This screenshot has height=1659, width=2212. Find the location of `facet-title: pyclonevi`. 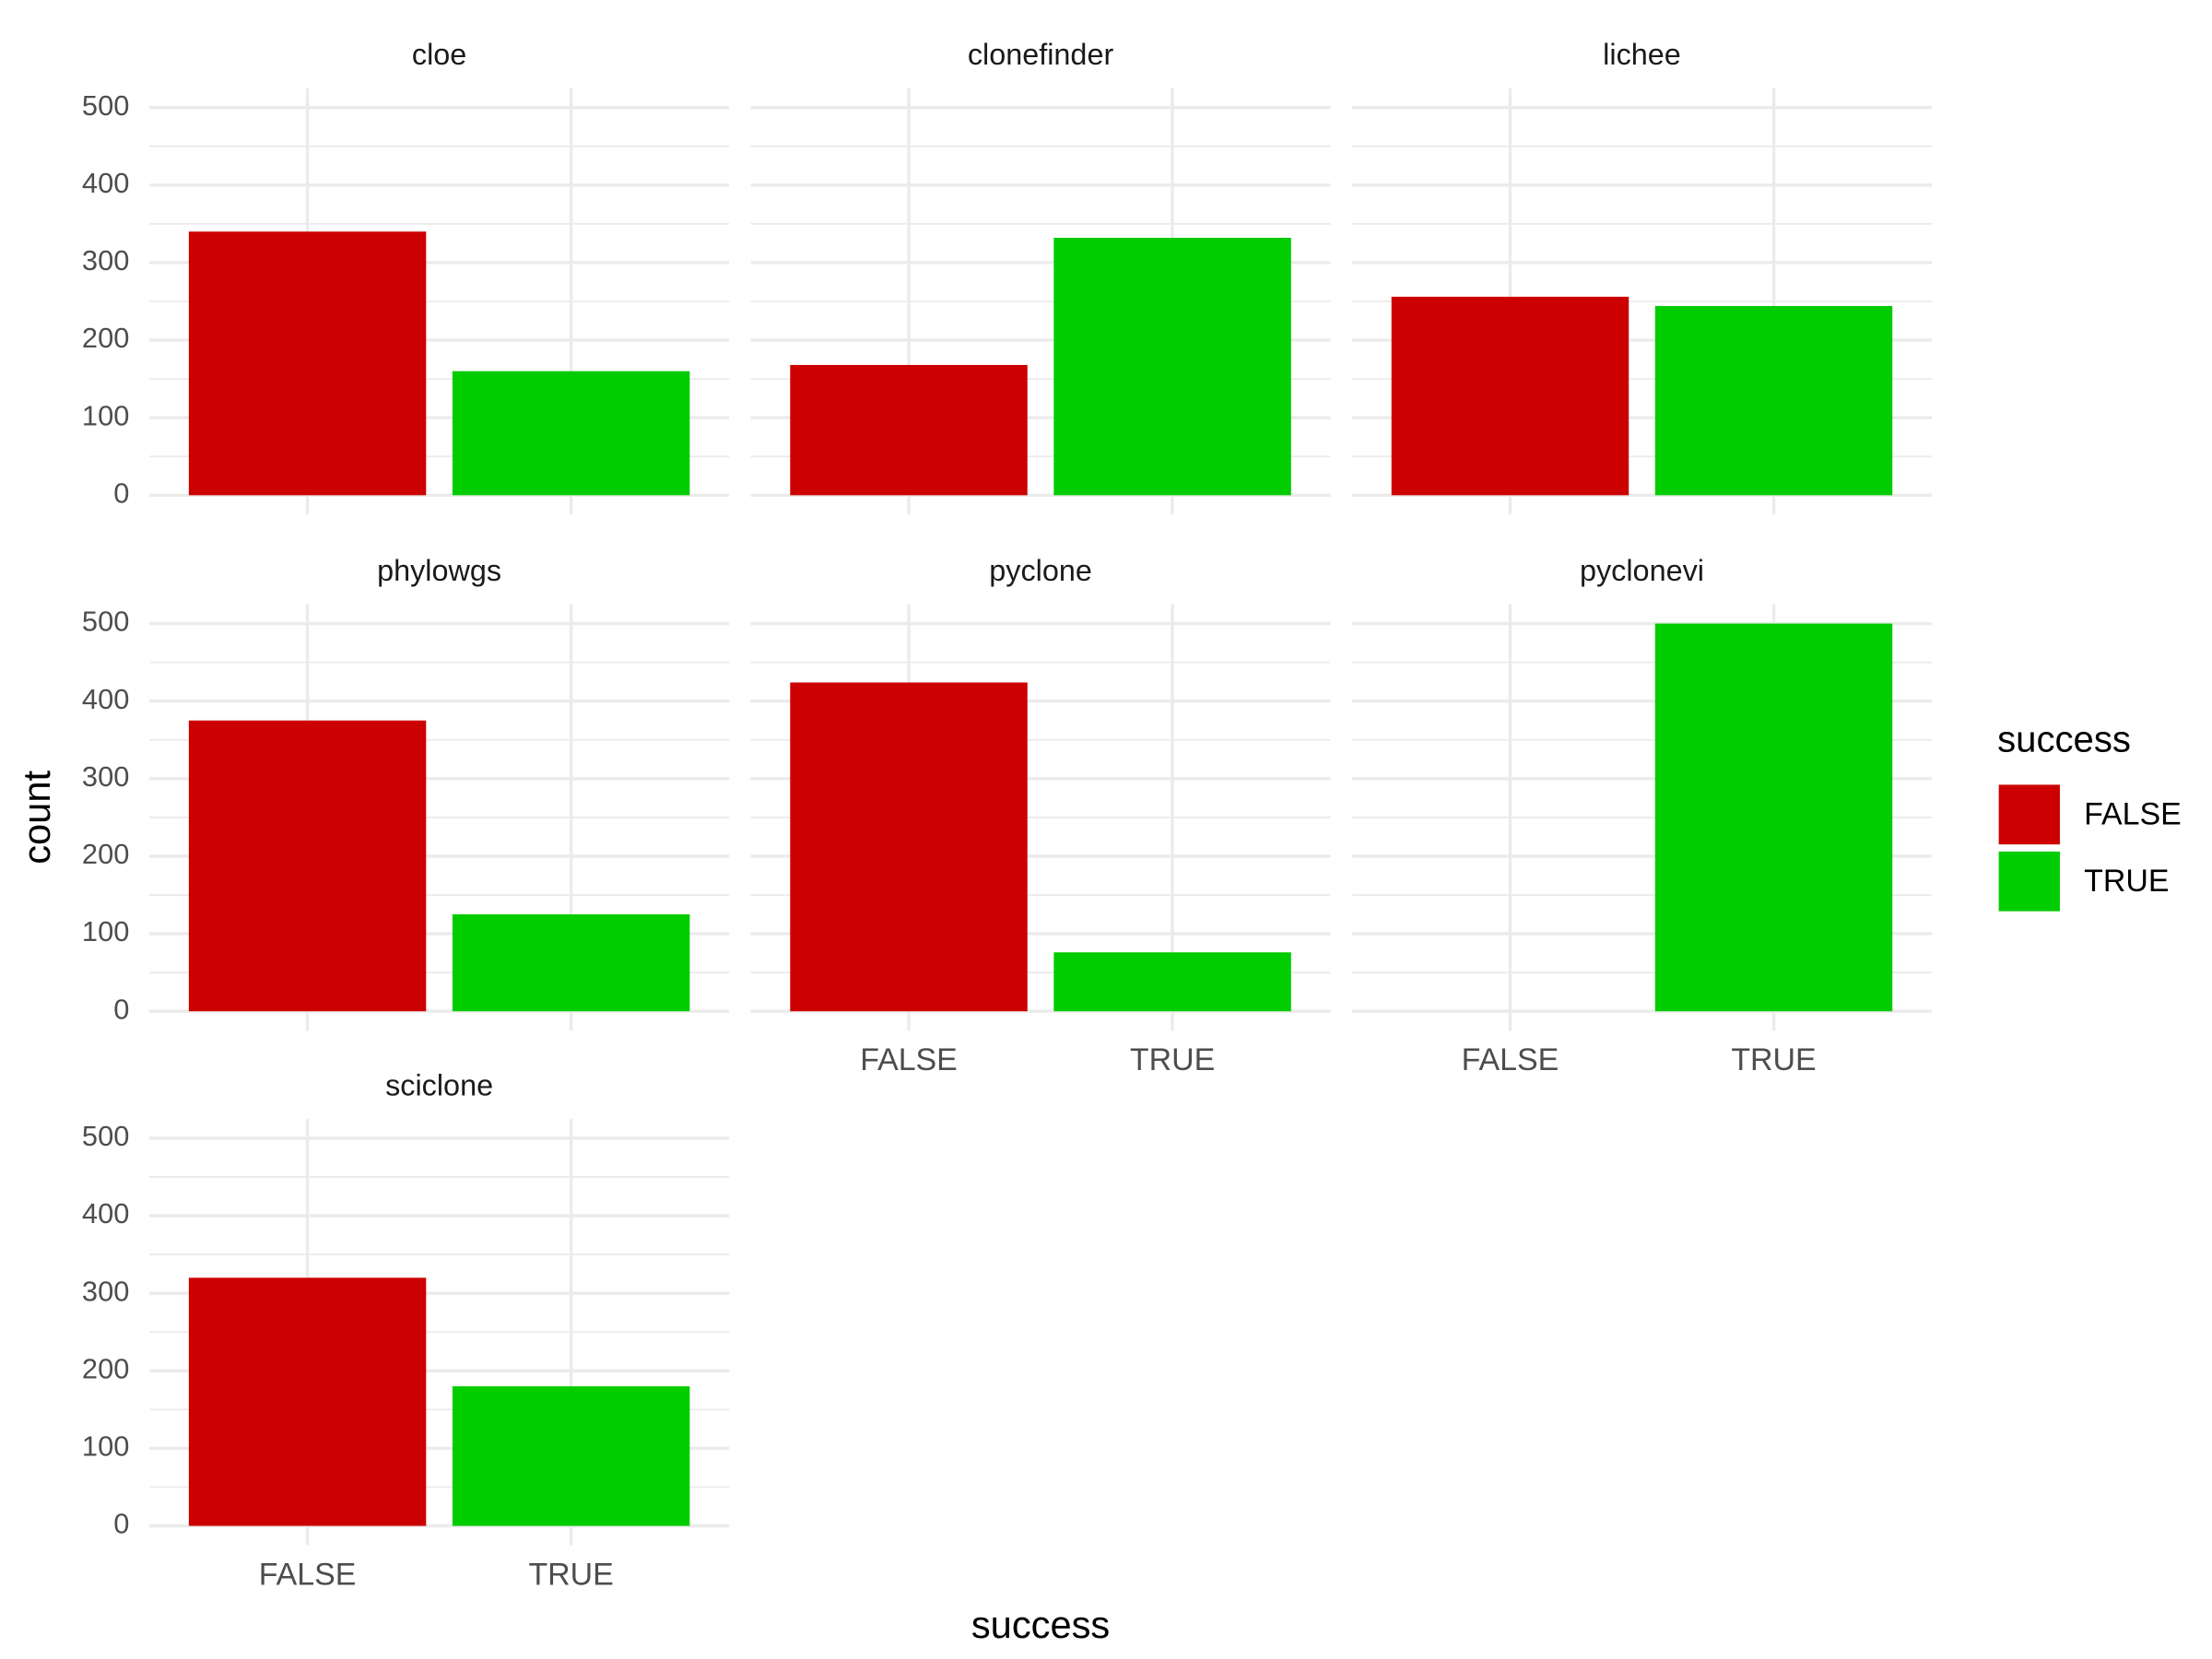

facet-title: pyclonevi is located at coordinates (1642, 570).